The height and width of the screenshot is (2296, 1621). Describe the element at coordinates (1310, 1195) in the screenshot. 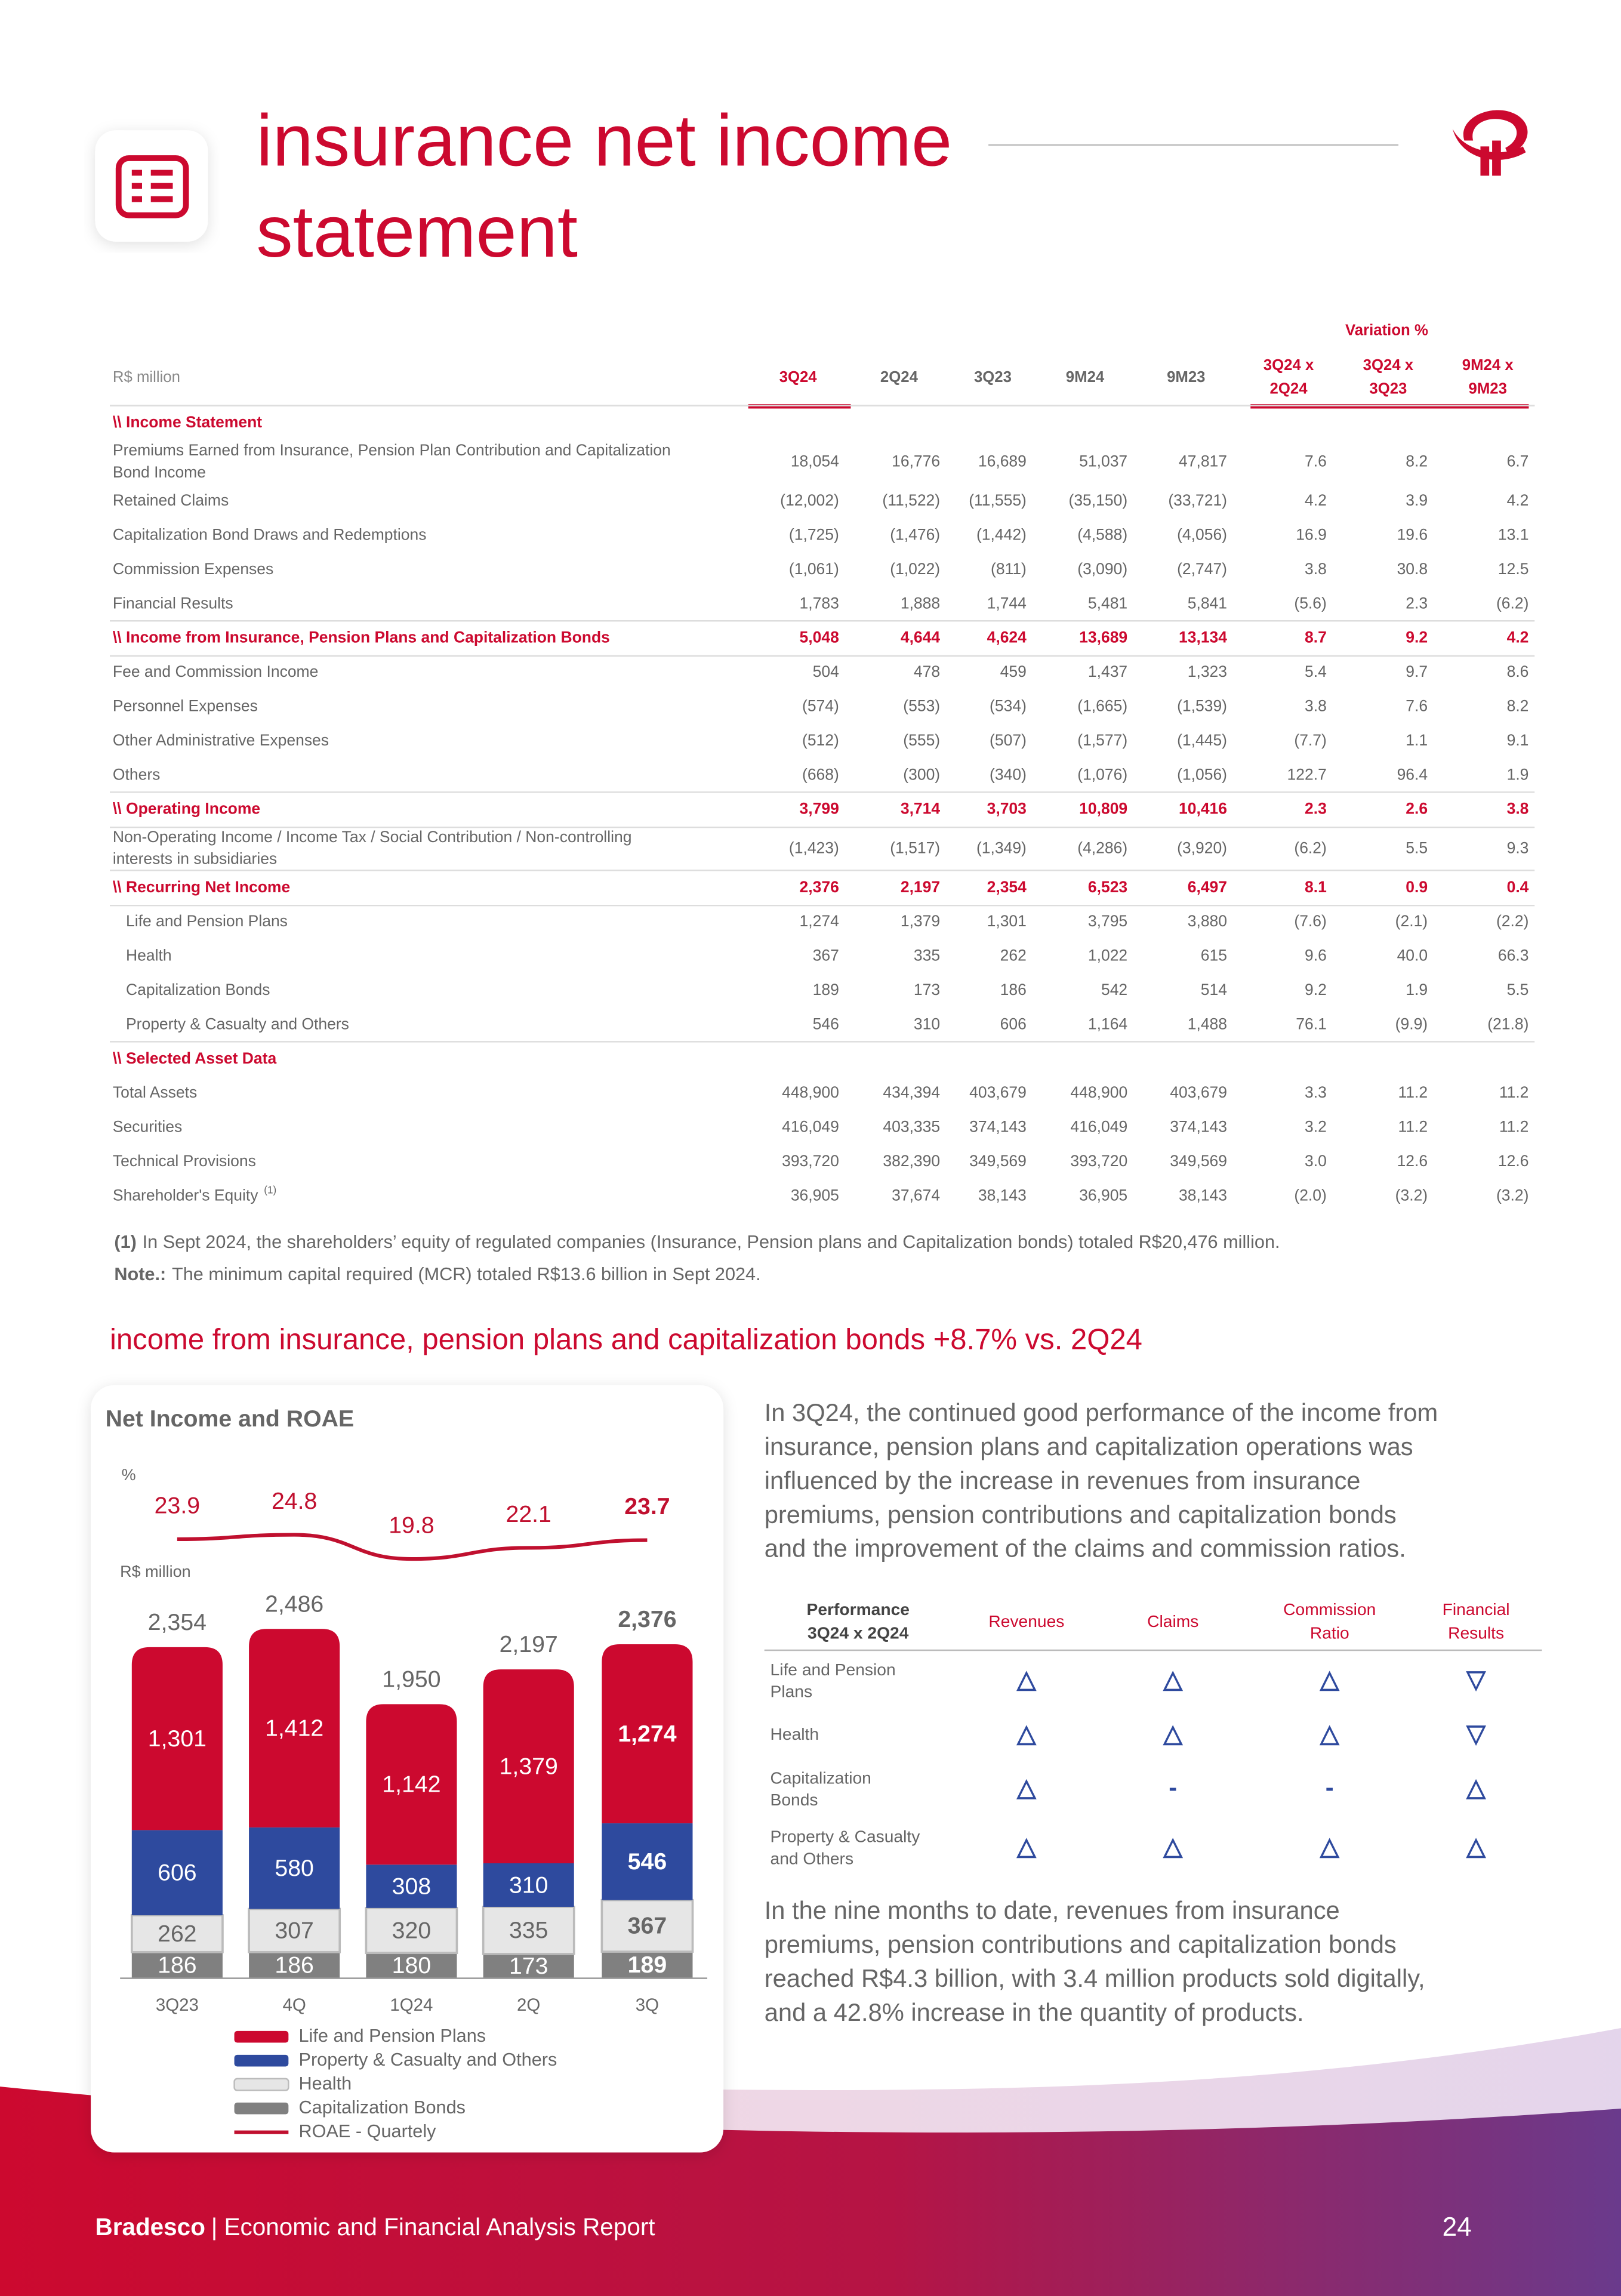

I see `cell: (2.0)` at that location.